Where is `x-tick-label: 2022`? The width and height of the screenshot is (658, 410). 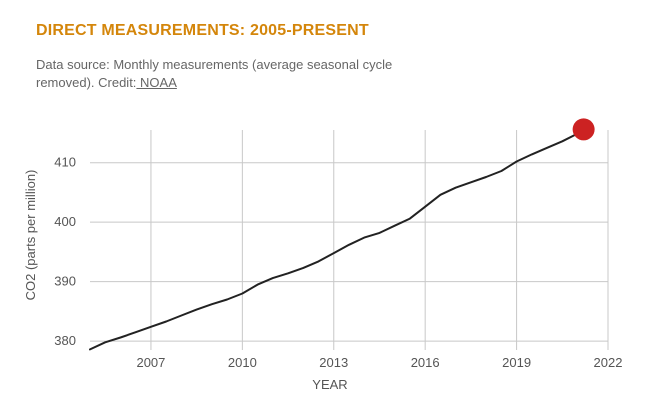 x-tick-label: 2022 is located at coordinates (608, 362).